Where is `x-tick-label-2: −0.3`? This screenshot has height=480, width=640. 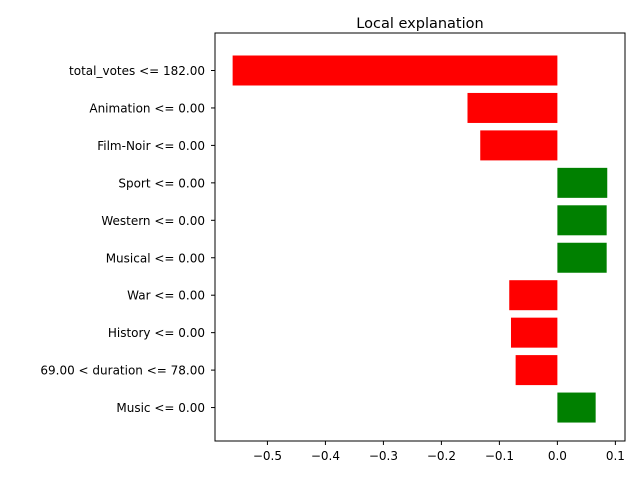 x-tick-label-2: −0.3 is located at coordinates (383, 456).